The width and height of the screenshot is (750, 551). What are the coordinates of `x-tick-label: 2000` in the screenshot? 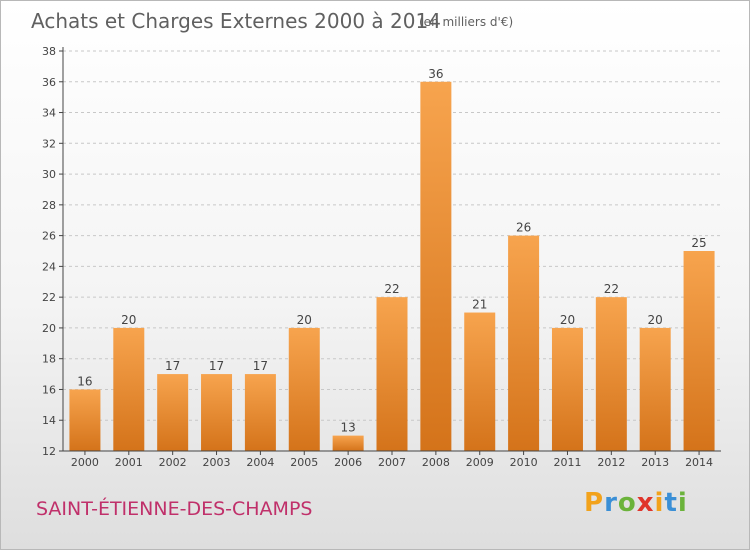 It's located at (85, 462).